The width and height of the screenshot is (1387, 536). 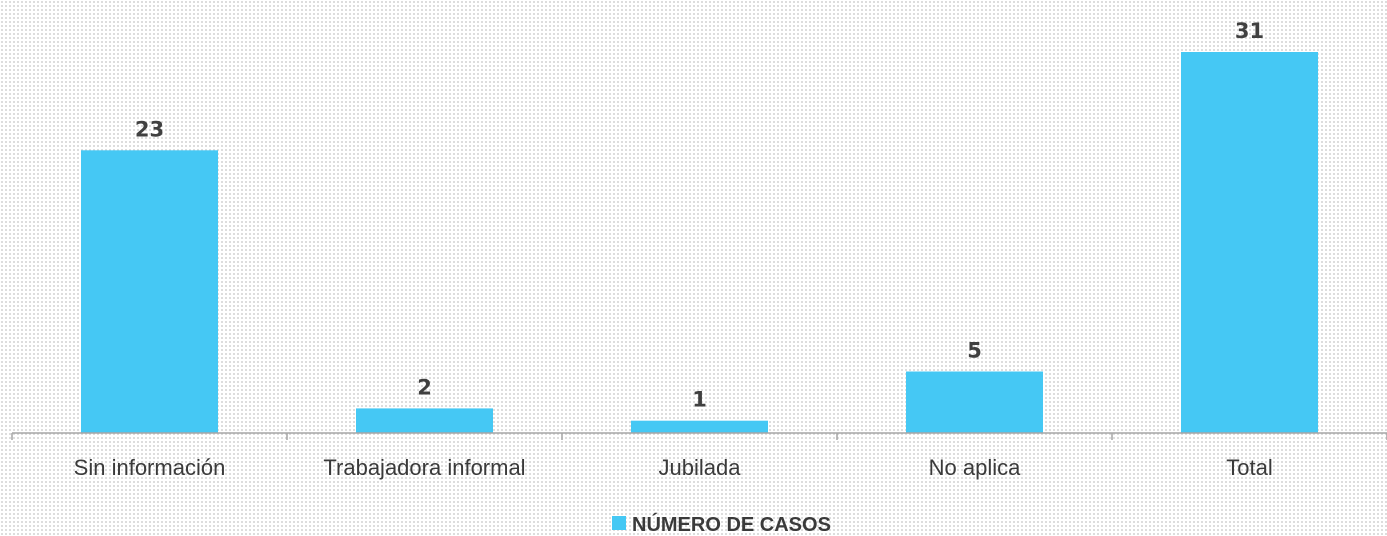 I want to click on legend: NÚMERO DE CASOS, so click(x=721, y=524).